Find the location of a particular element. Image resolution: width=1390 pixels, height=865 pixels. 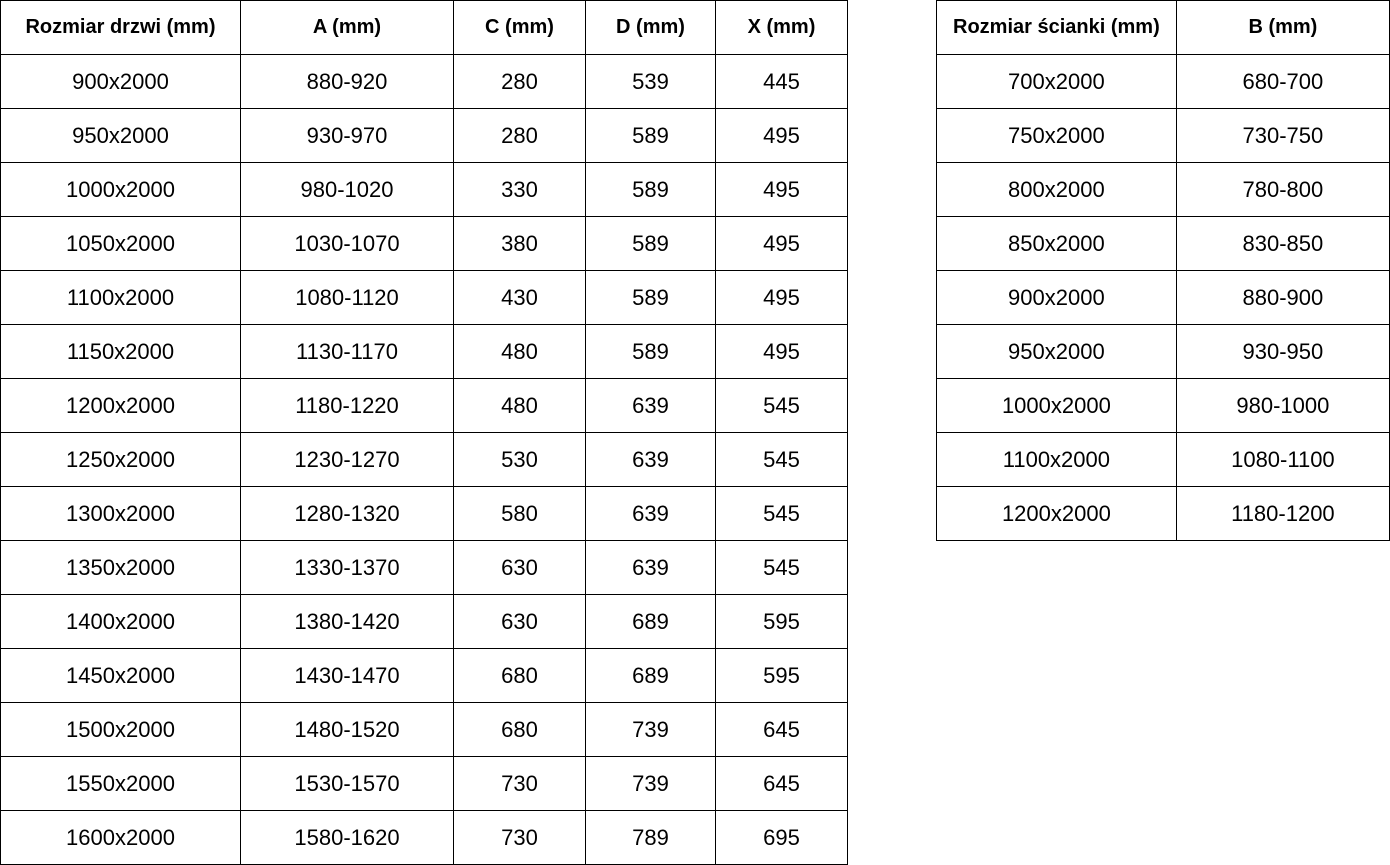

header-row: Rozmiar ścianki (mm) B (mm) is located at coordinates (1163, 27).